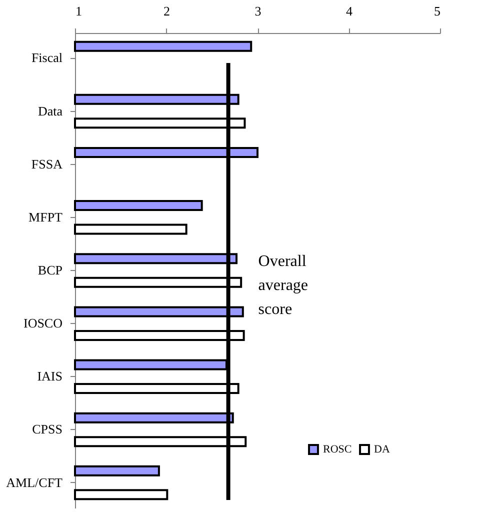  What do you see at coordinates (258, 11) in the screenshot?
I see `x-tick-label: 3` at bounding box center [258, 11].